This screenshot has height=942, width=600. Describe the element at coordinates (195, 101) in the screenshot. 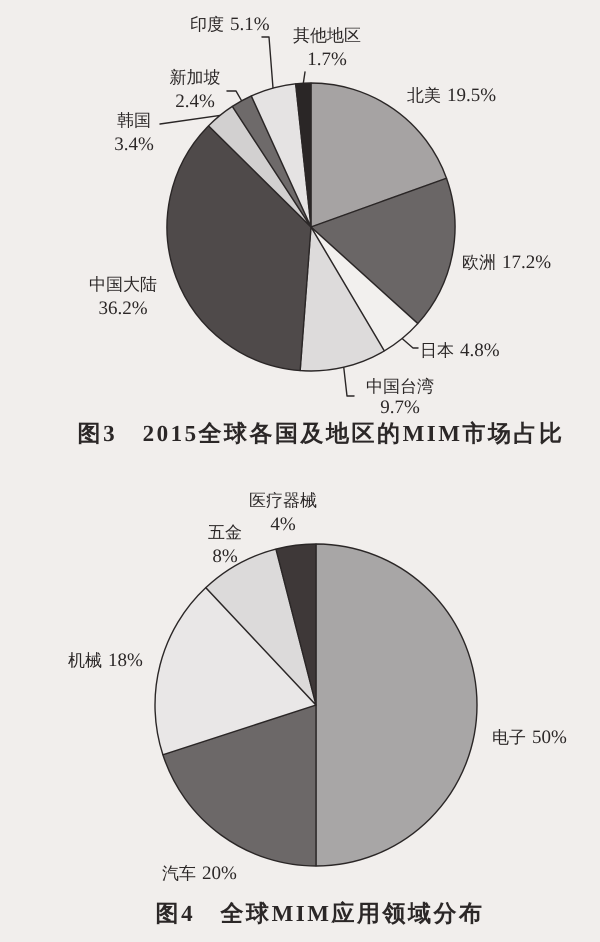

I see `data-label: 2.4%` at that location.